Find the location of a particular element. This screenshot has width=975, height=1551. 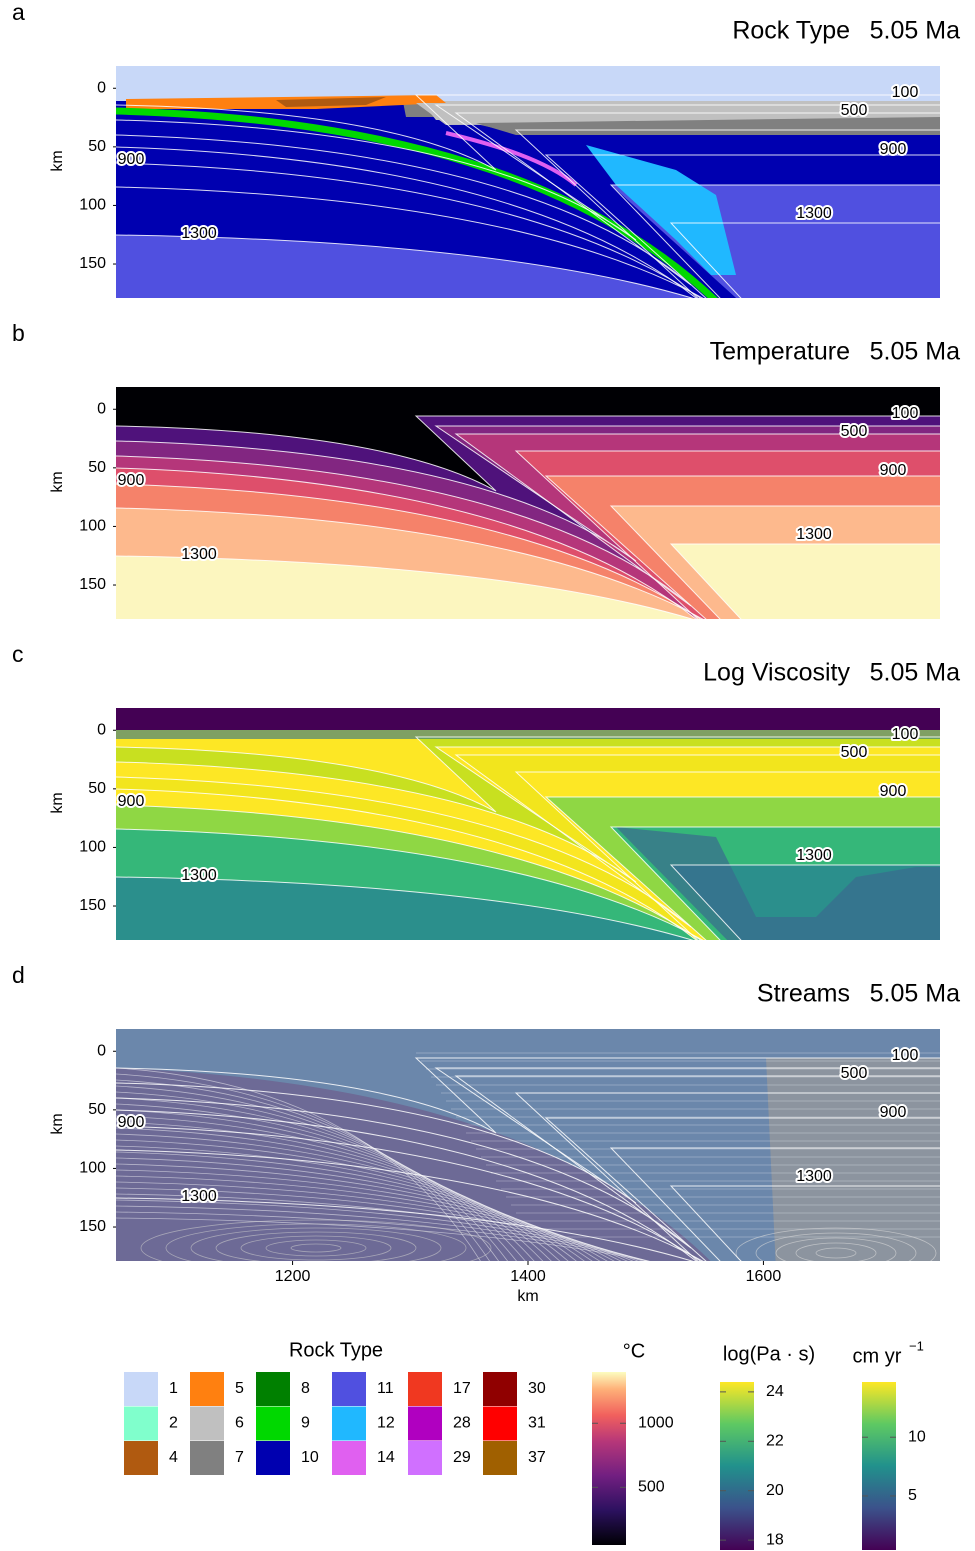

panel-title: Log Viscosity is located at coordinates (776, 673).